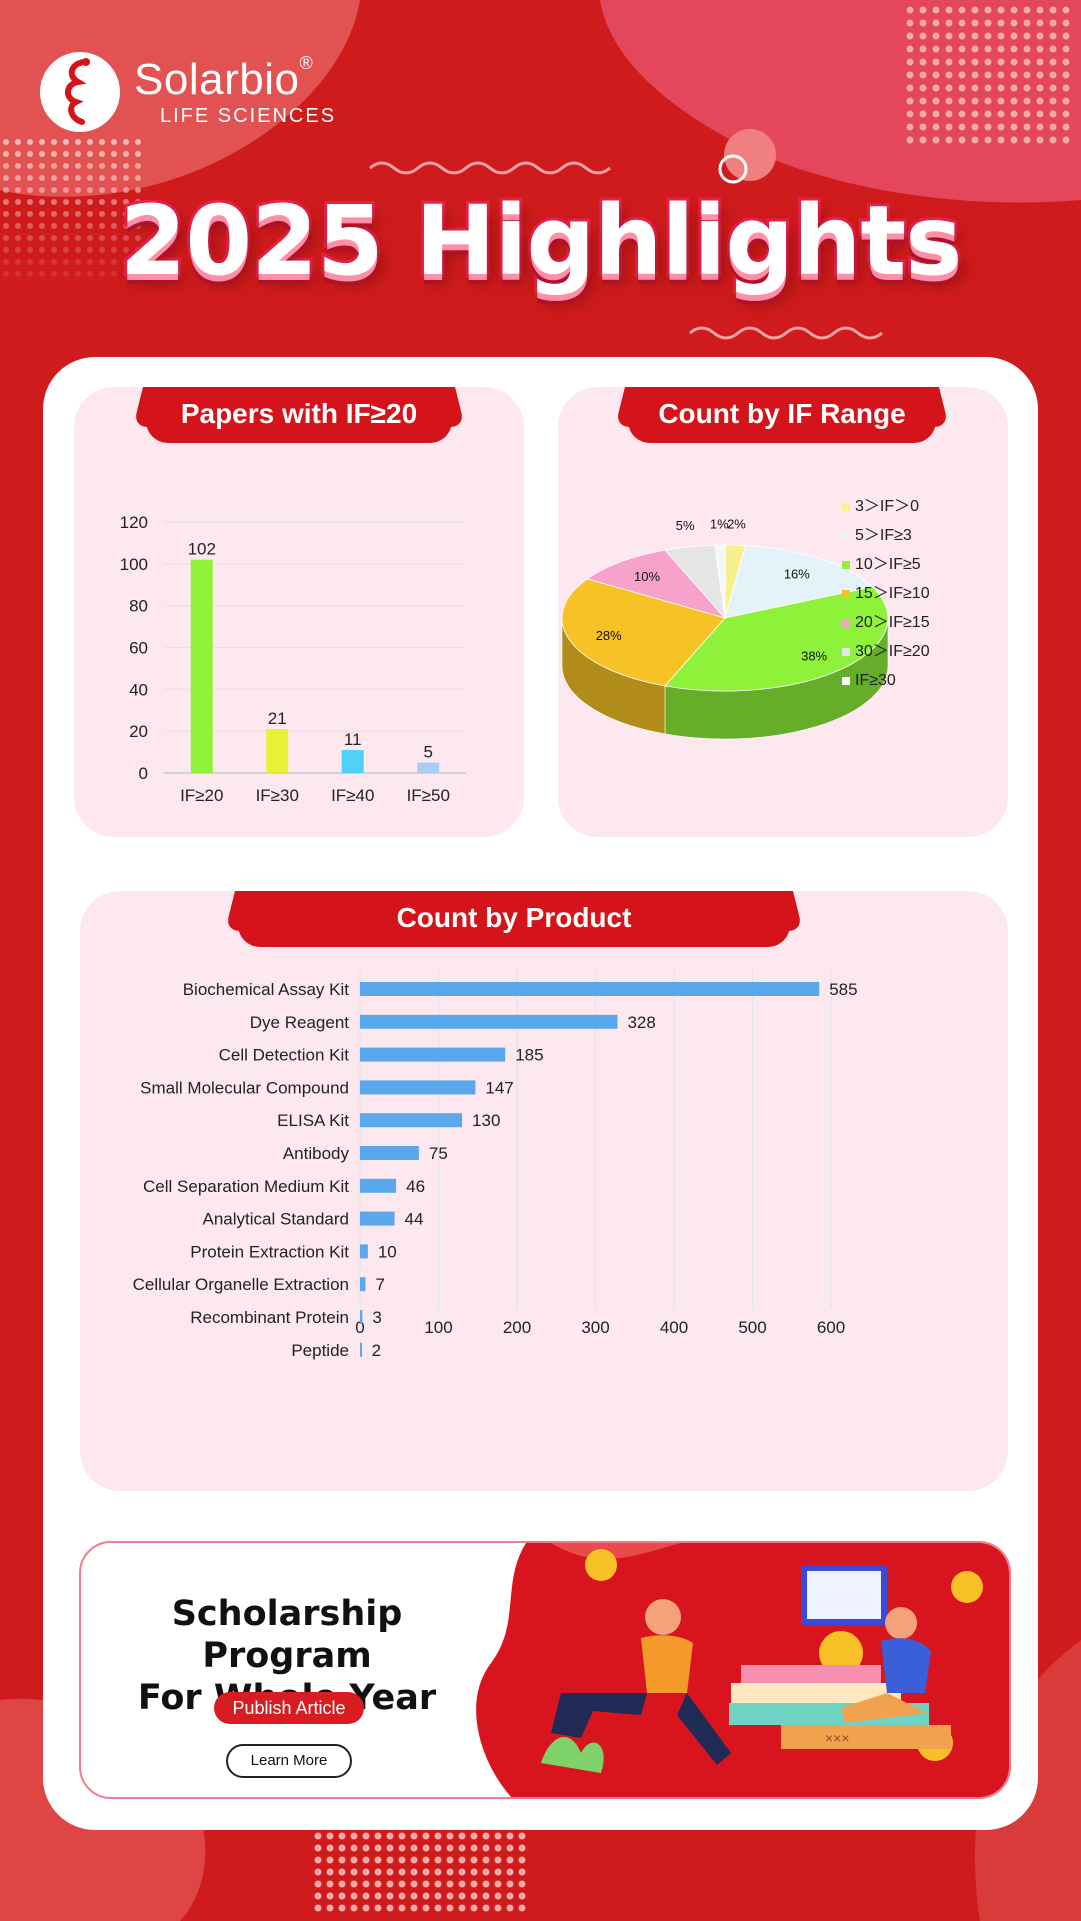 Image resolution: width=1081 pixels, height=1921 pixels. What do you see at coordinates (359, 1327) in the screenshot?
I see `x-tick-label: 0` at bounding box center [359, 1327].